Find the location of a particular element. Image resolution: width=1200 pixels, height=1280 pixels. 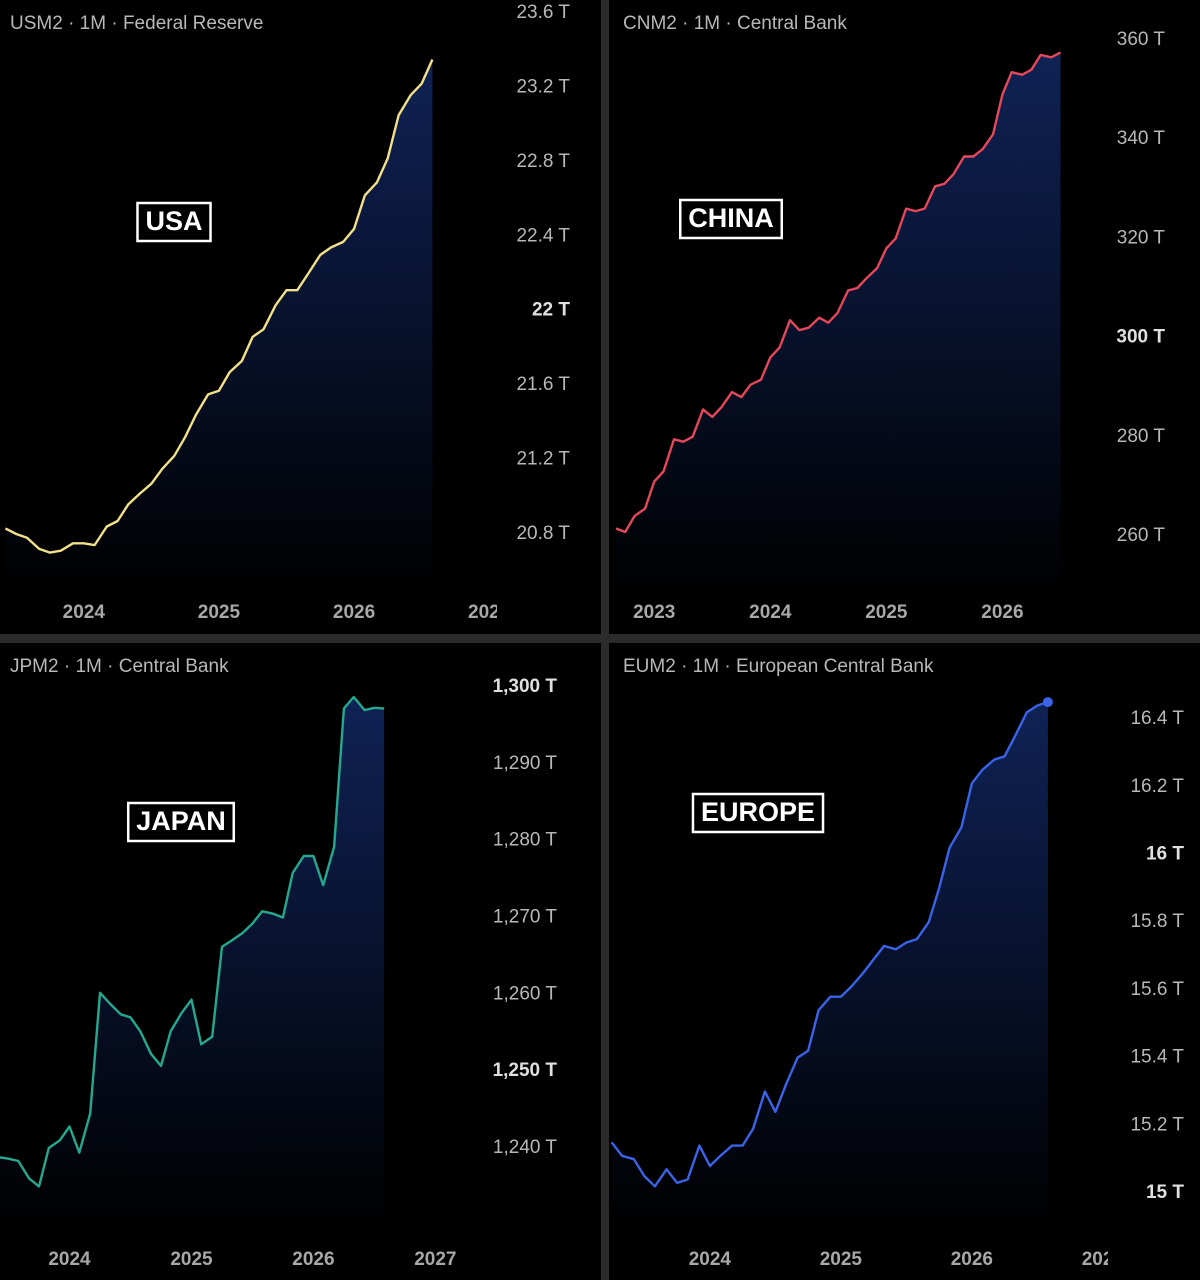

y-tick-label: 1,300 T is located at coordinates (525, 686).